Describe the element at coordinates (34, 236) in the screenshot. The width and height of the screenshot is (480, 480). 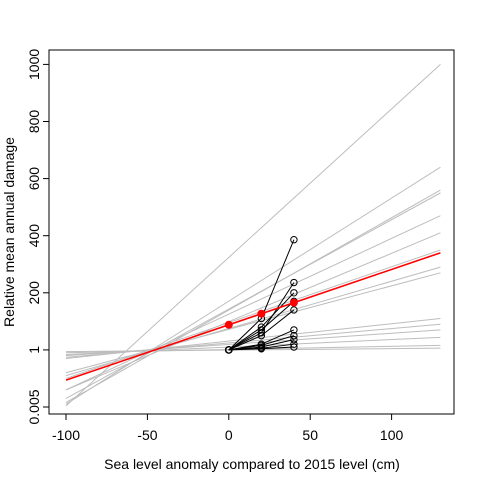
I see `y-tick-label: 400` at that location.